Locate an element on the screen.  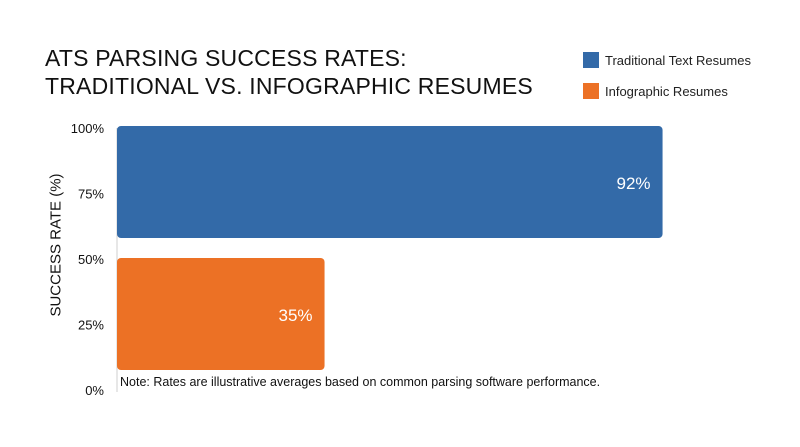
legend-label-infographic: Infographic Resumes is located at coordinates (666, 91).